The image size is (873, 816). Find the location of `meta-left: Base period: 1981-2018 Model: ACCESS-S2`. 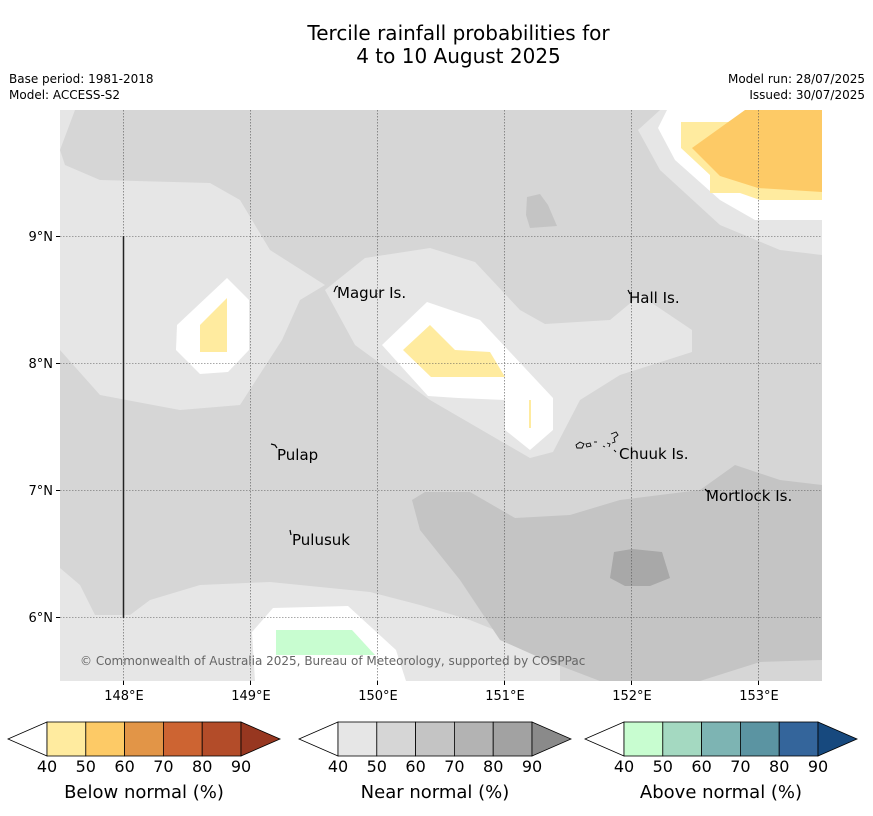

meta-left: Base period: 1981-2018 Model: ACCESS-S2 is located at coordinates (81, 87).